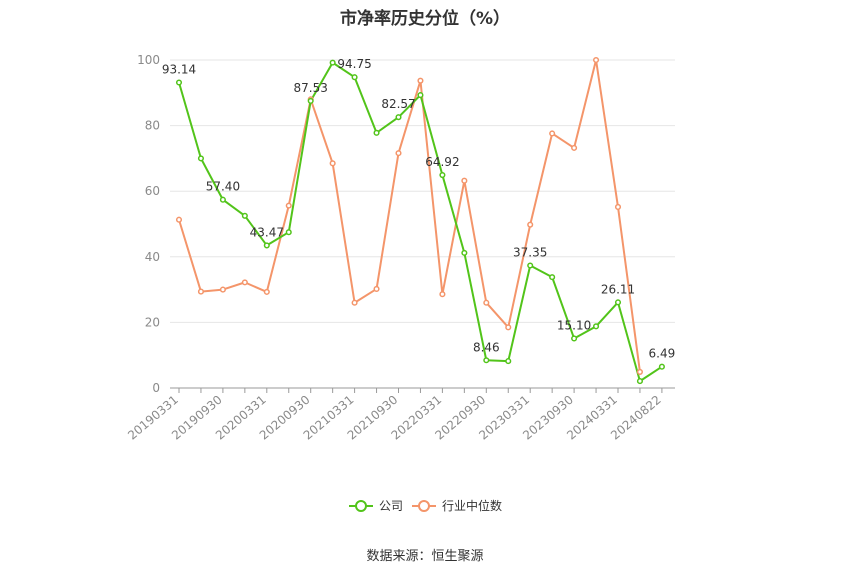 The width and height of the screenshot is (850, 575). What do you see at coordinates (267, 232) in the screenshot?
I see `data-label: 43.47` at bounding box center [267, 232].